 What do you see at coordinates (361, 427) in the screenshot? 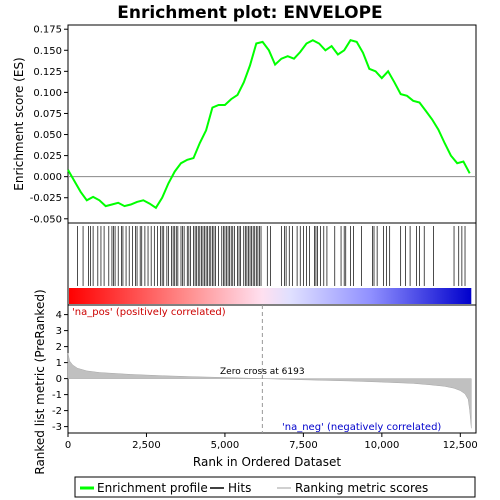
I see `negative-correlation-label: 'na_neg' (negatively correlated)` at bounding box center [361, 427].